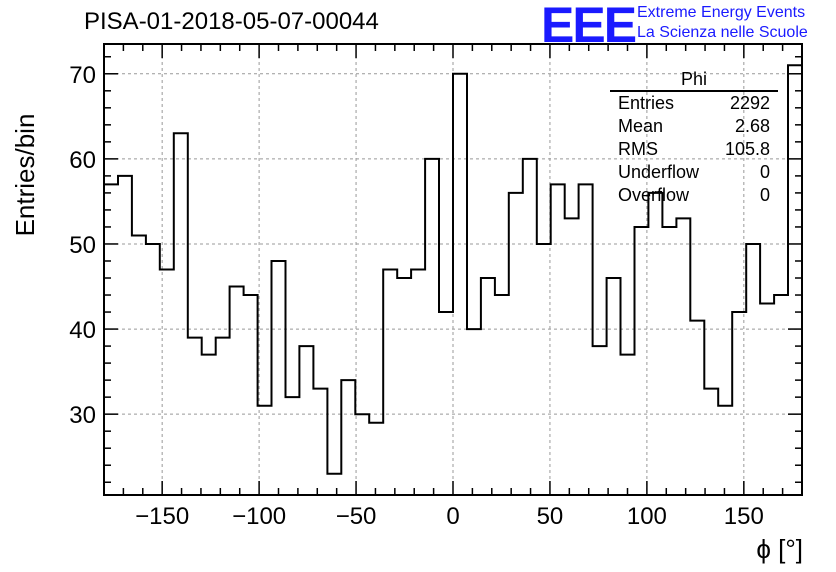 This screenshot has width=836, height=572. I want to click on stats-row-rms: RMS 105.8, so click(694, 149).